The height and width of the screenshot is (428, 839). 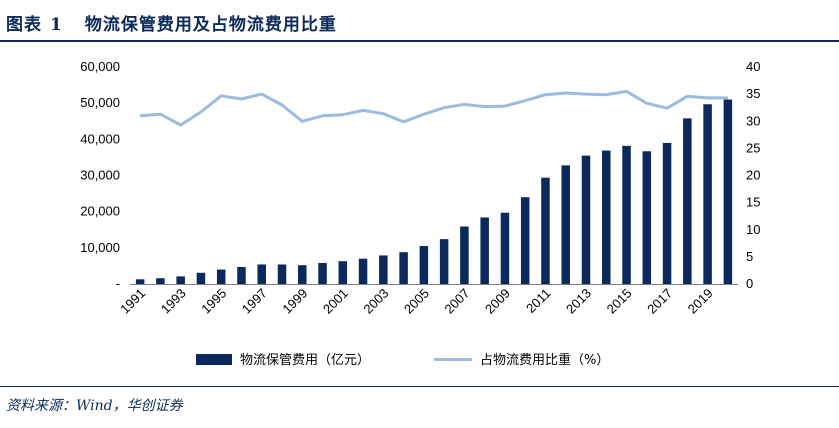 What do you see at coordinates (322, 273) in the screenshot?
I see `bar-2000` at bounding box center [322, 273].